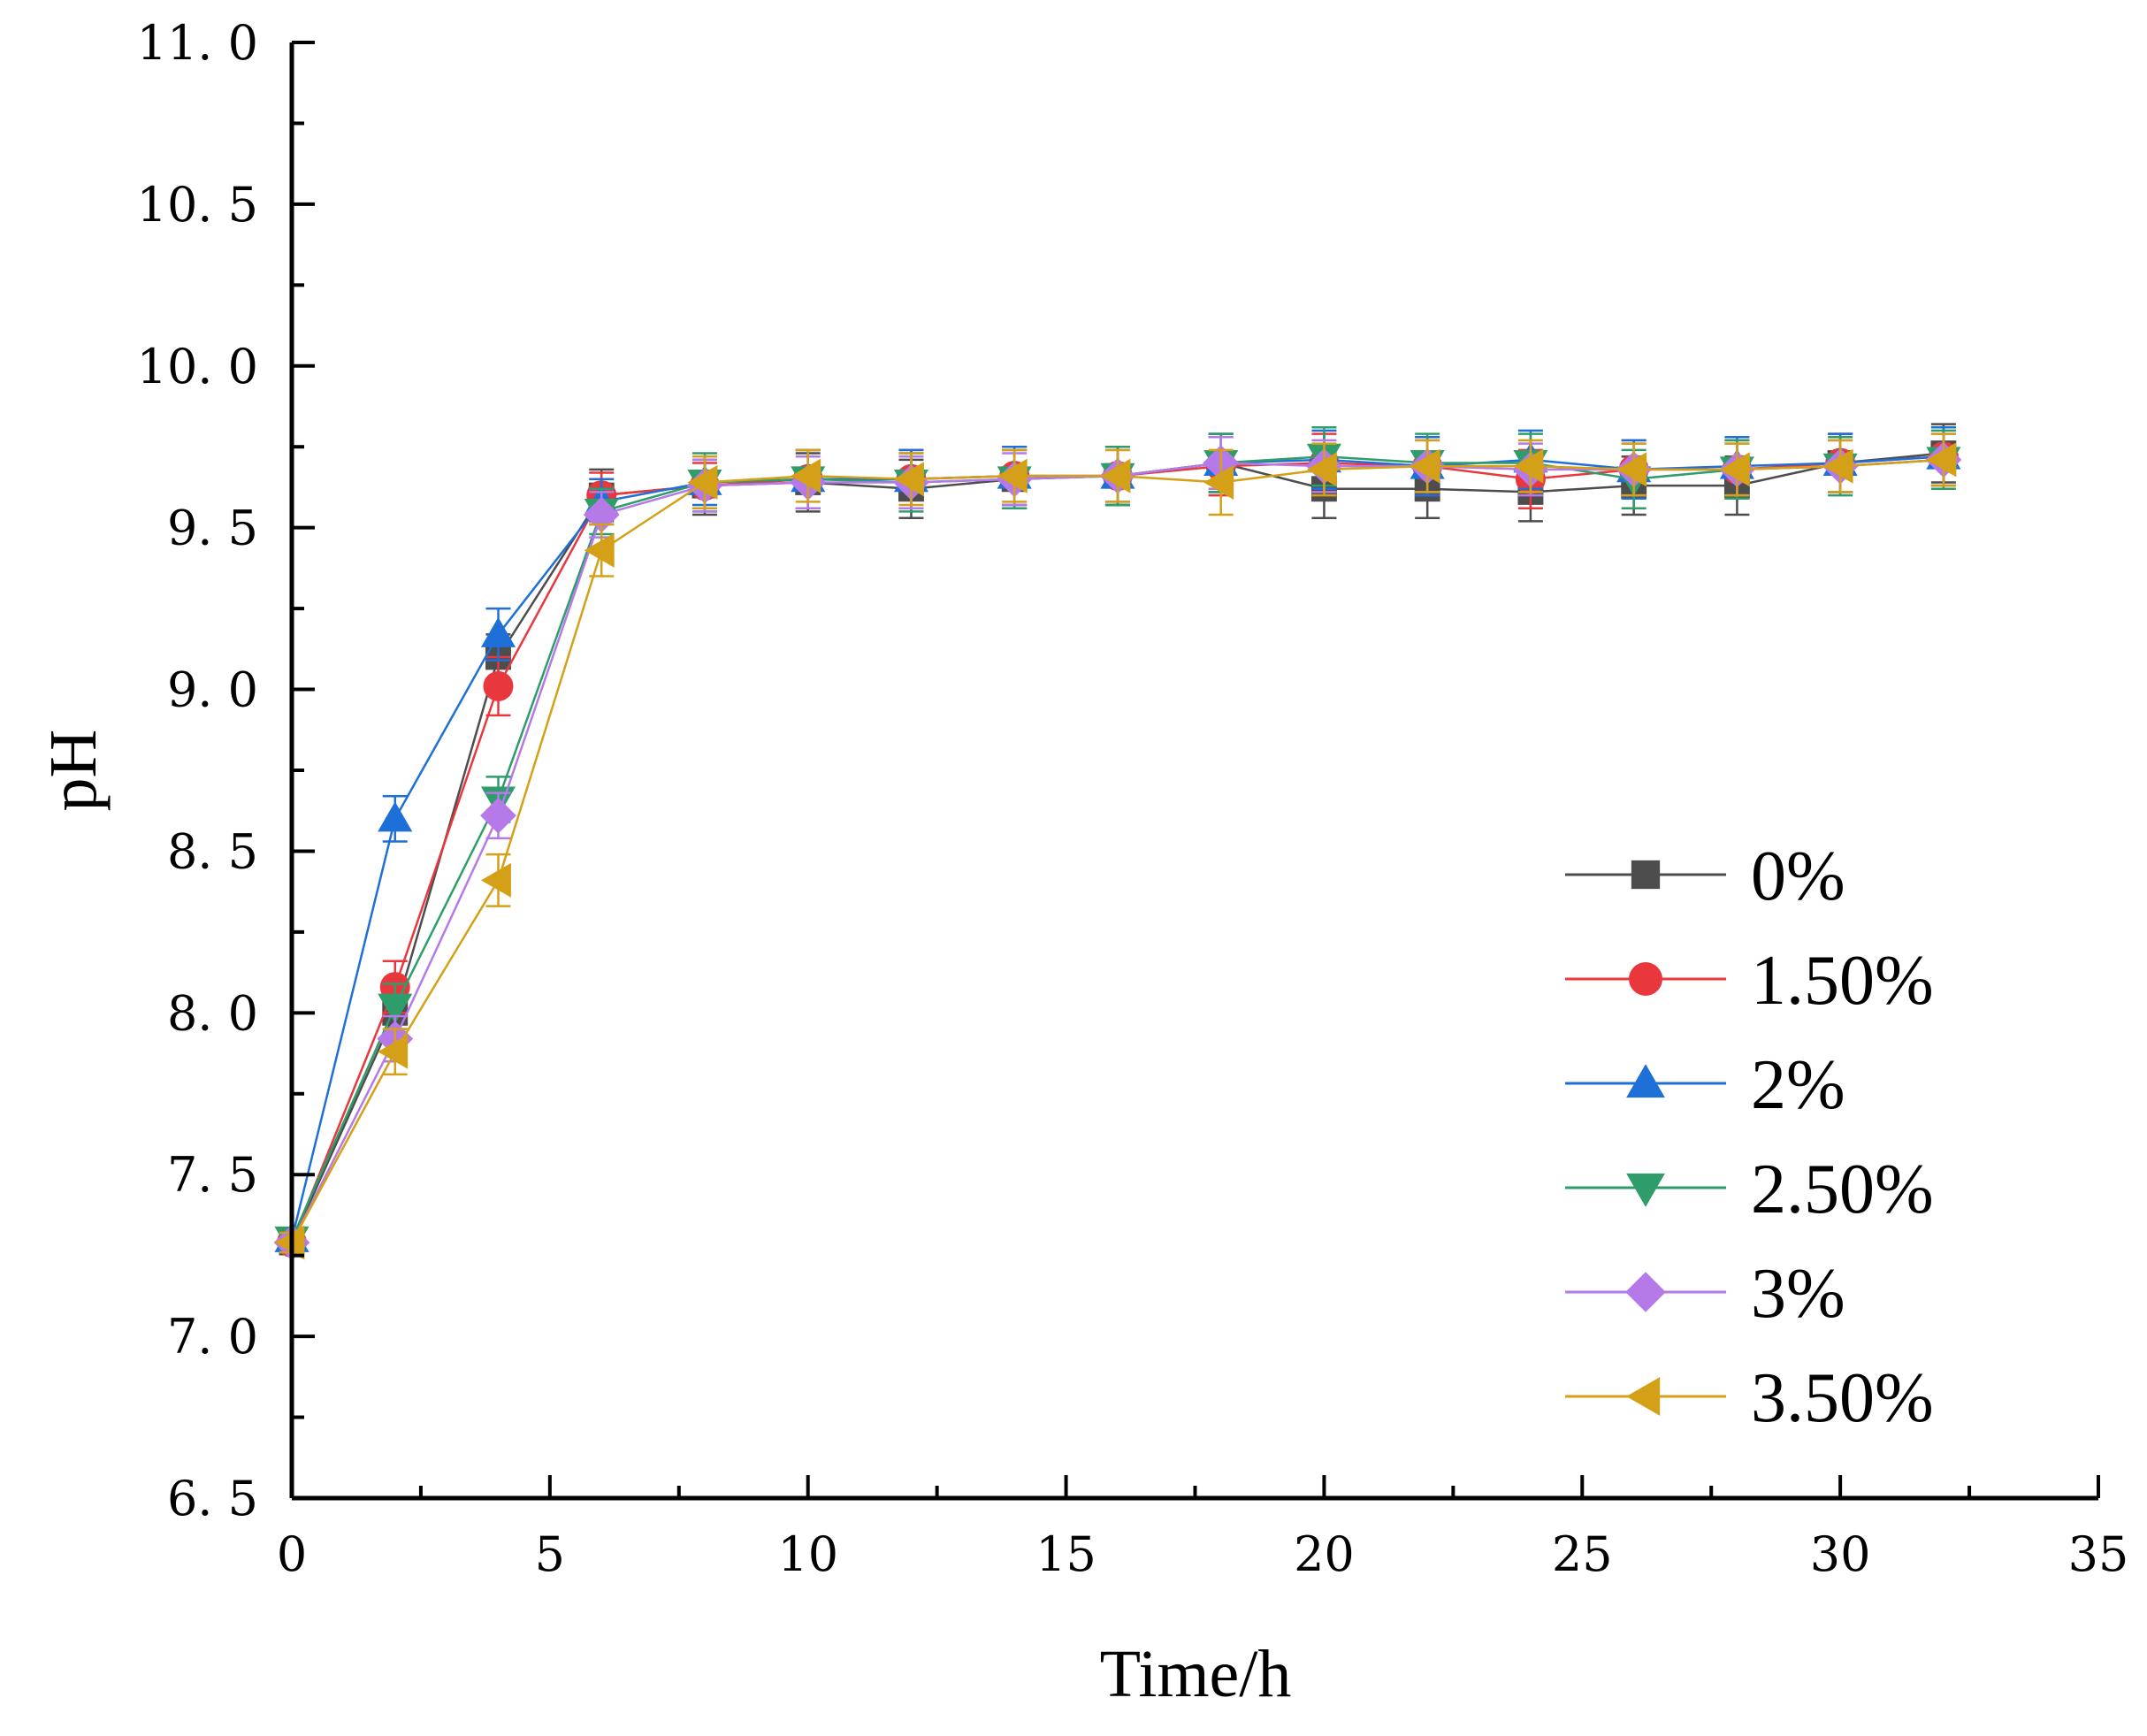 This screenshot has height=1736, width=2147. What do you see at coordinates (1705, 1085) in the screenshot?
I see `legend-item: 2%` at bounding box center [1705, 1085].